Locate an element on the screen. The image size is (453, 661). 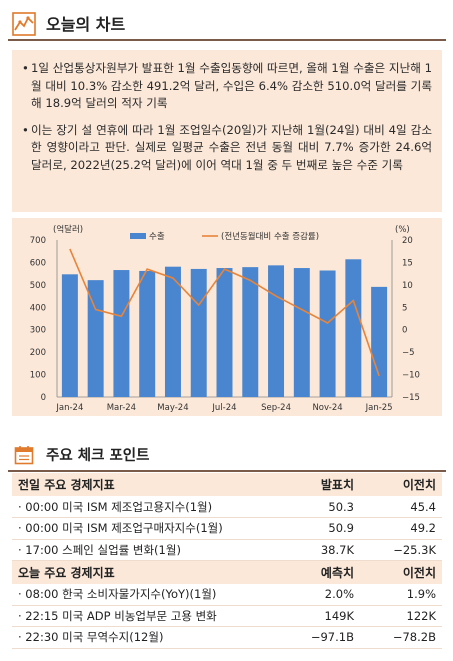
indicator-previous: 1.9% is located at coordinates (401, 594).